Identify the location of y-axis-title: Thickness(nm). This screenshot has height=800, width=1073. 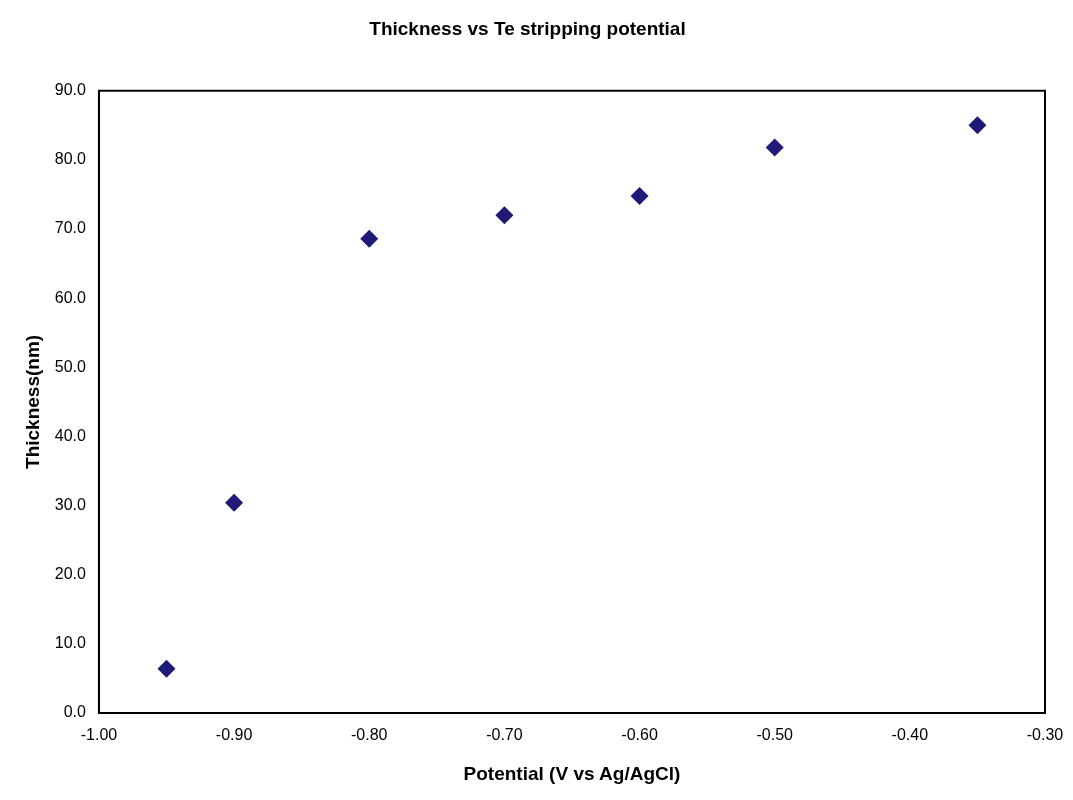
(32, 401).